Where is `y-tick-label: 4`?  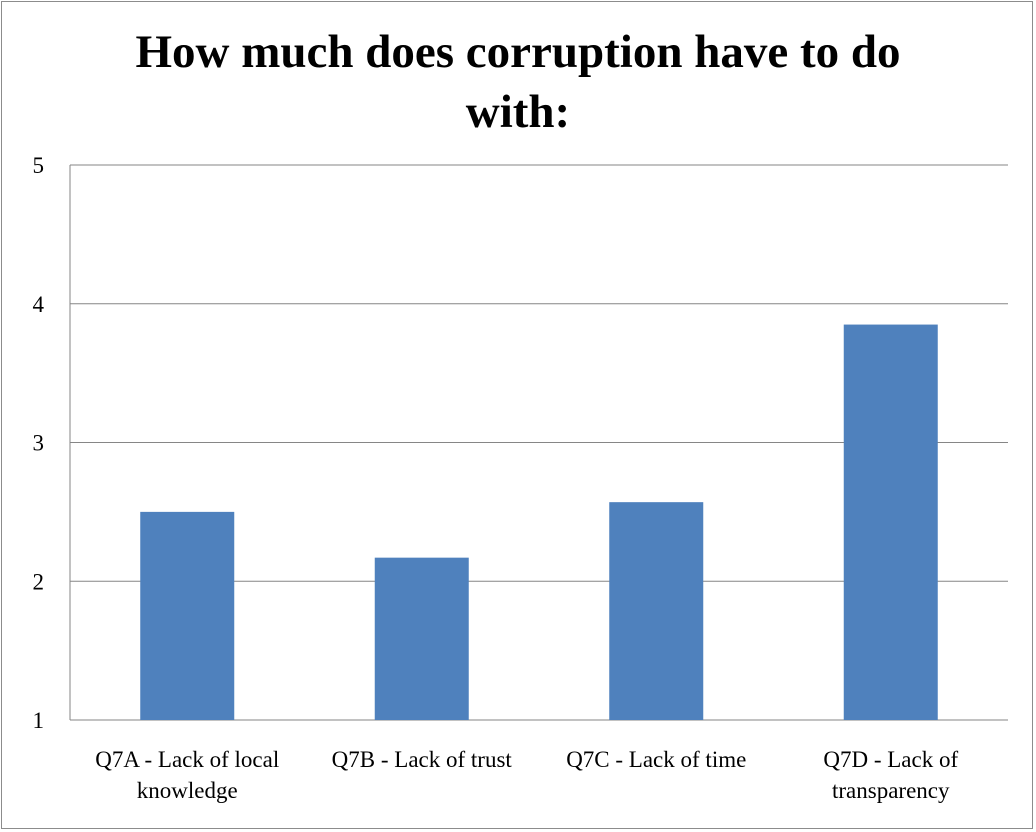 y-tick-label: 4 is located at coordinates (39, 304).